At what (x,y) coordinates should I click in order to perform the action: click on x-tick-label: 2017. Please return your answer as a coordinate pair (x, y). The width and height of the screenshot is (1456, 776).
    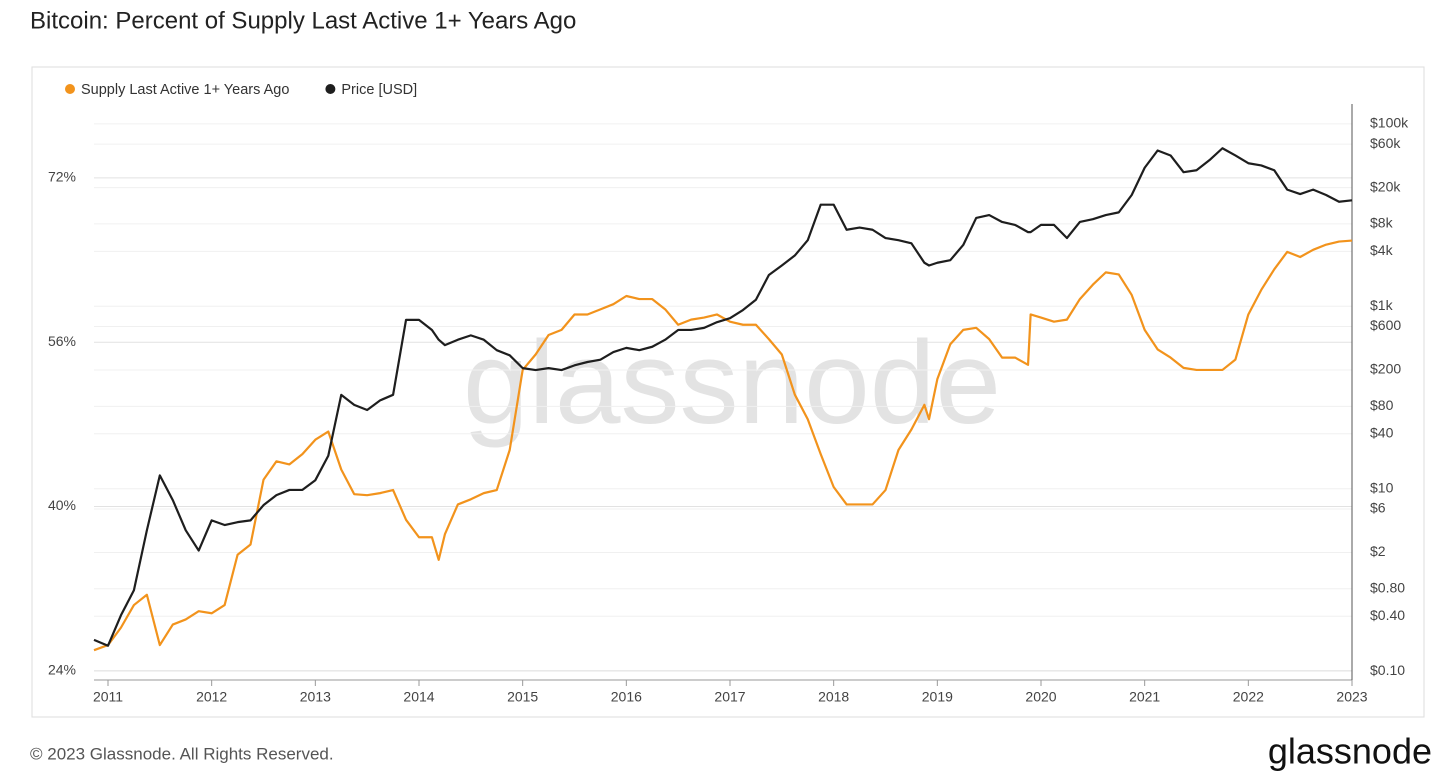
    Looking at the image, I should click on (729, 697).